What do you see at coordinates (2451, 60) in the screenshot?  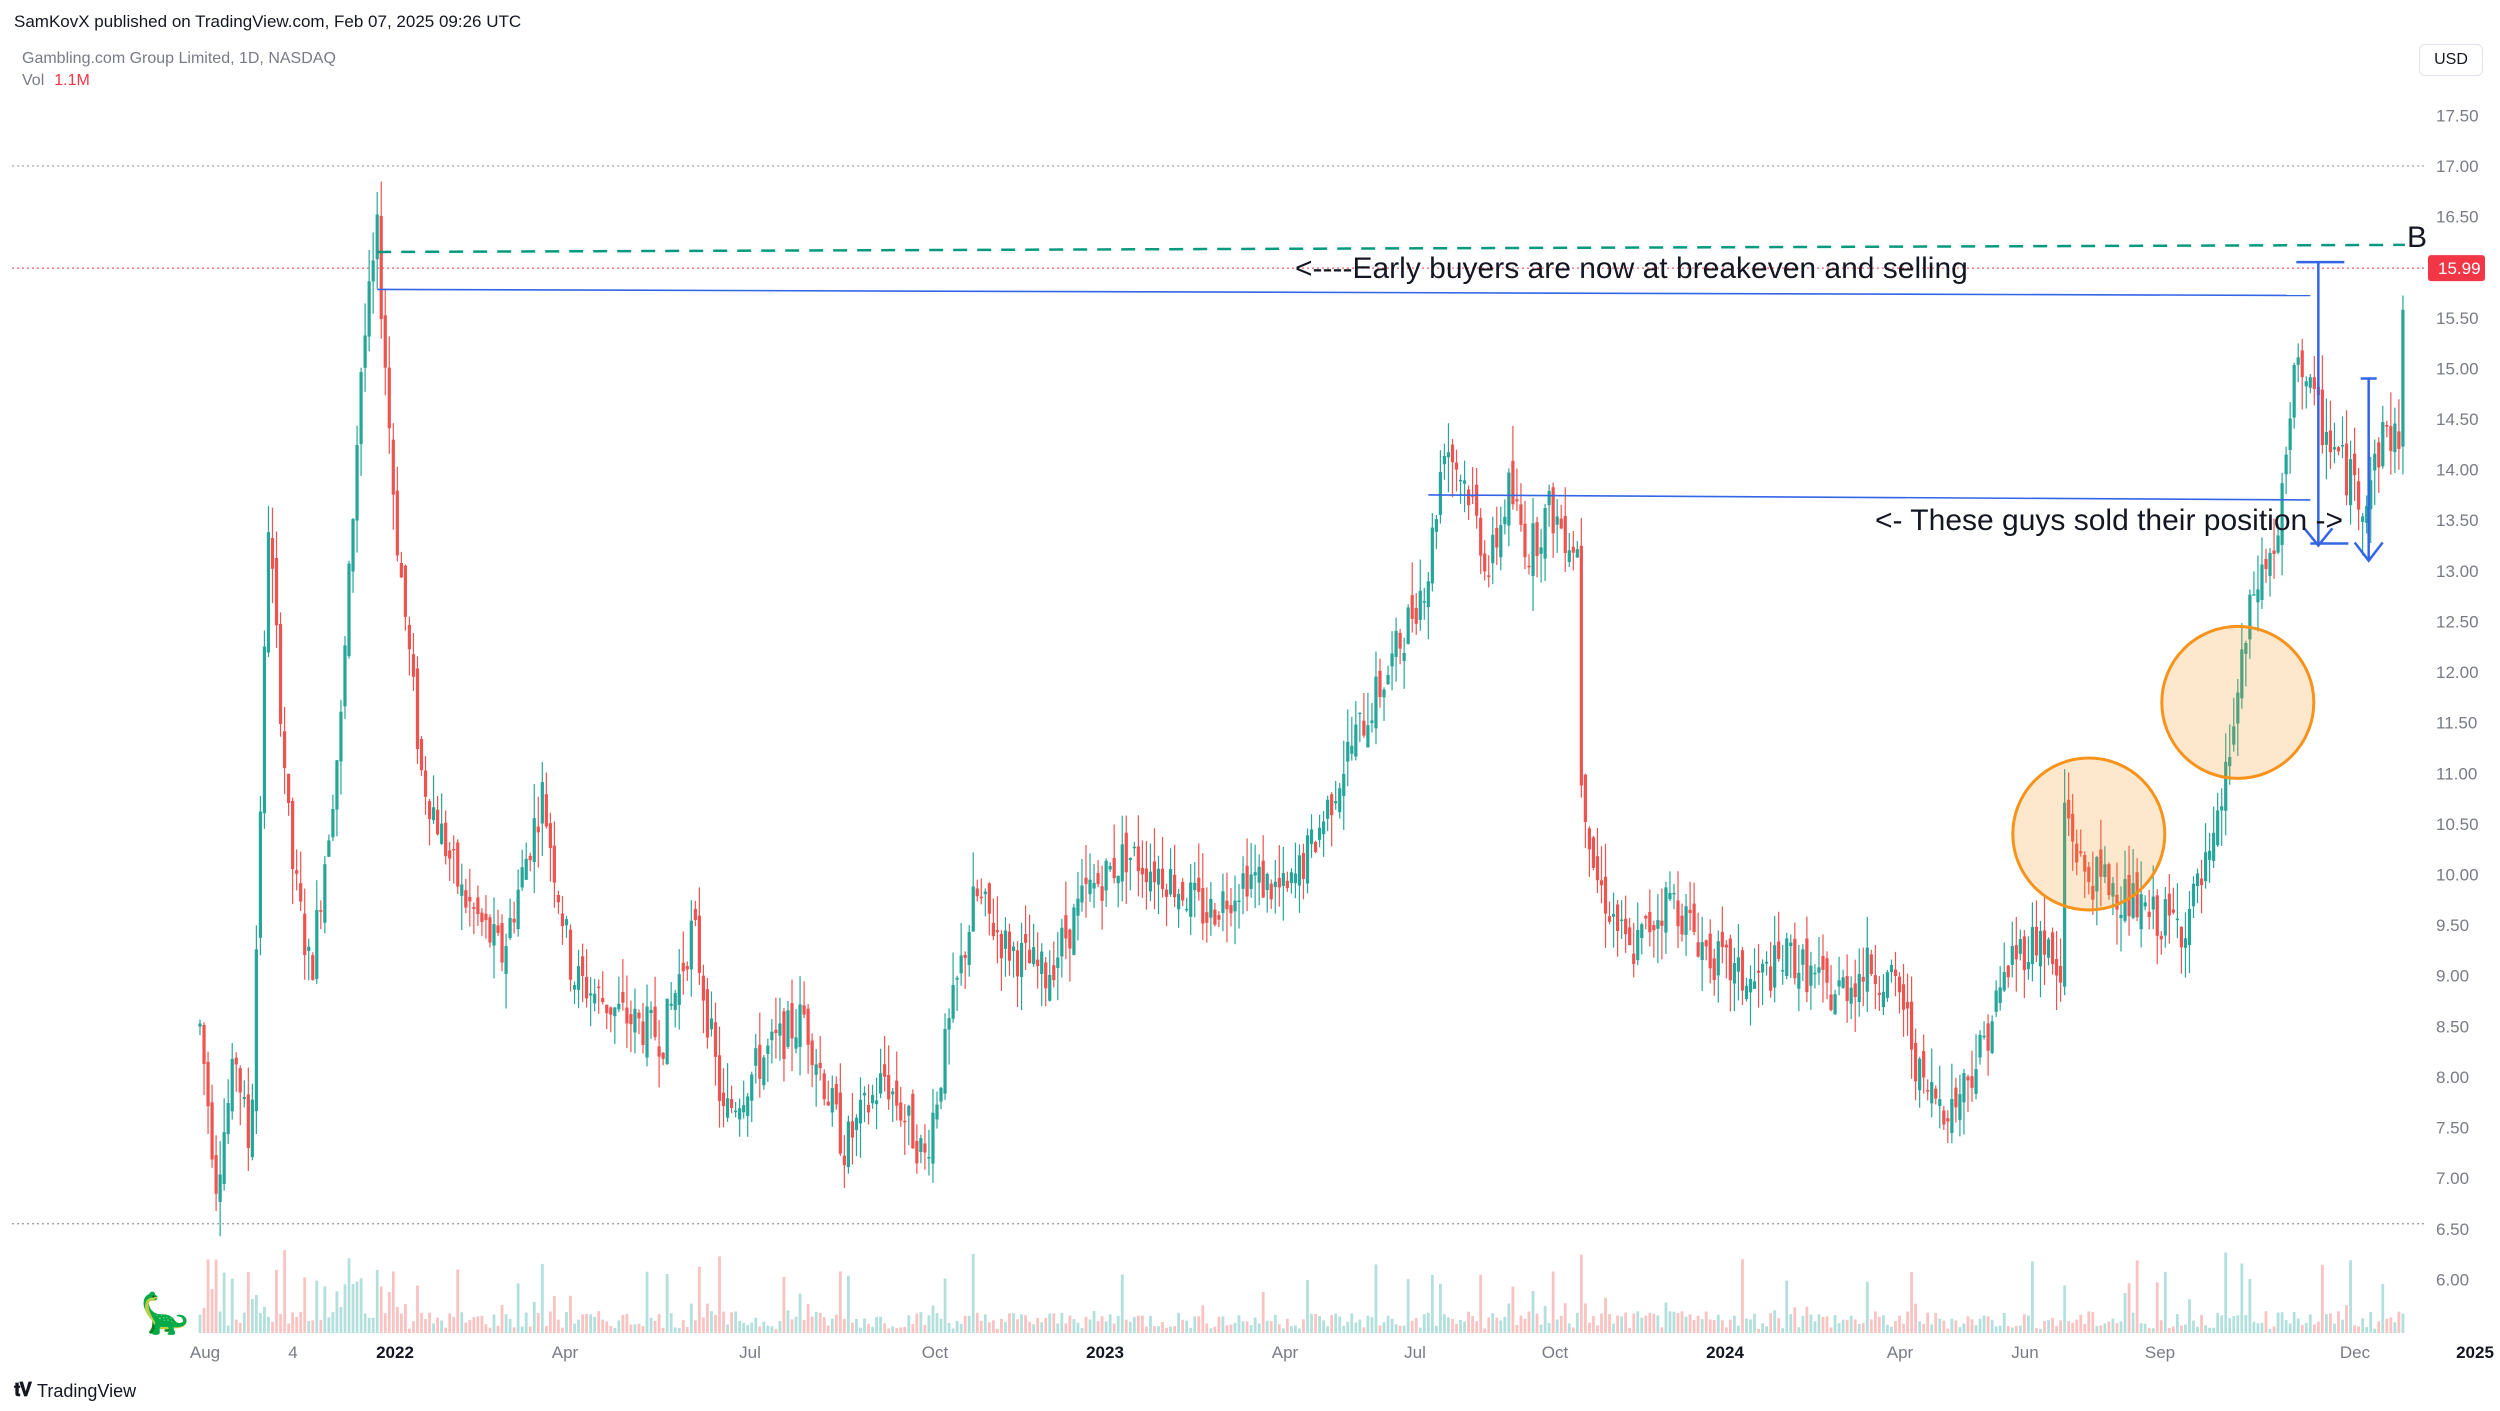 I see `currency-button: USD` at bounding box center [2451, 60].